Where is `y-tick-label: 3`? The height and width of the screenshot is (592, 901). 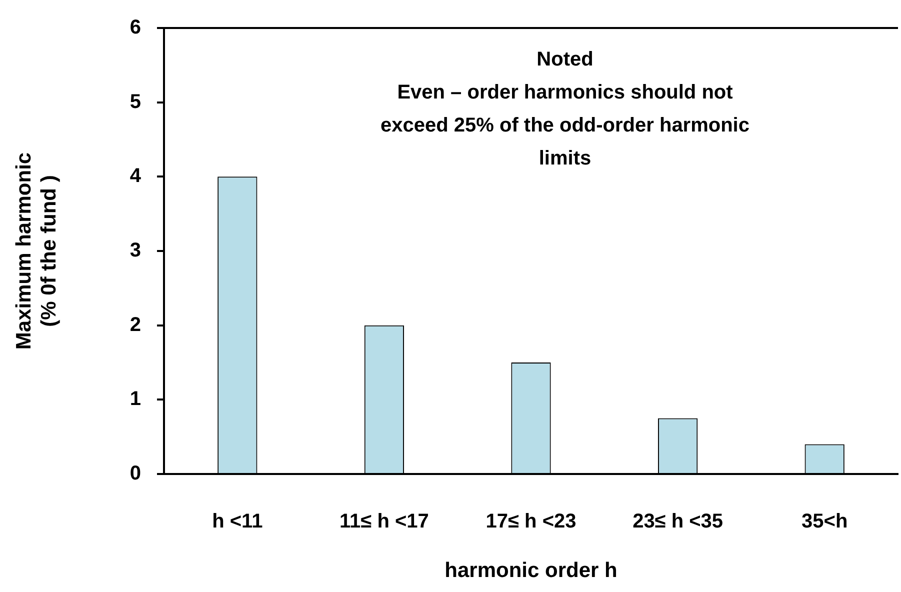
y-tick-label: 3 is located at coordinates (135, 251).